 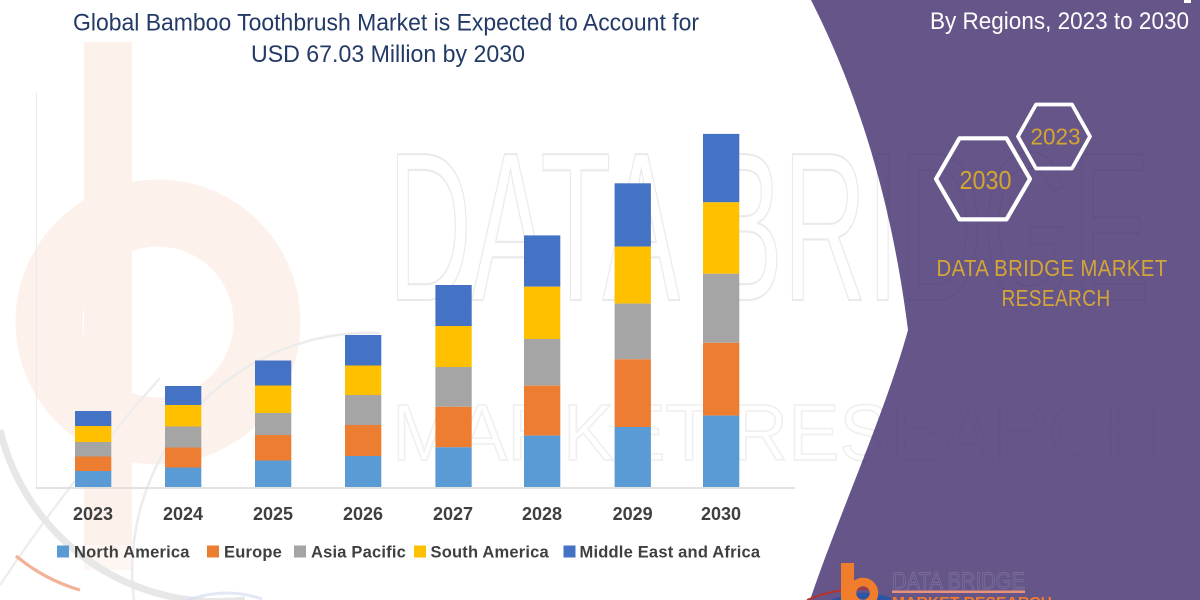 I want to click on svg-text: 2024, so click(x=183, y=514).